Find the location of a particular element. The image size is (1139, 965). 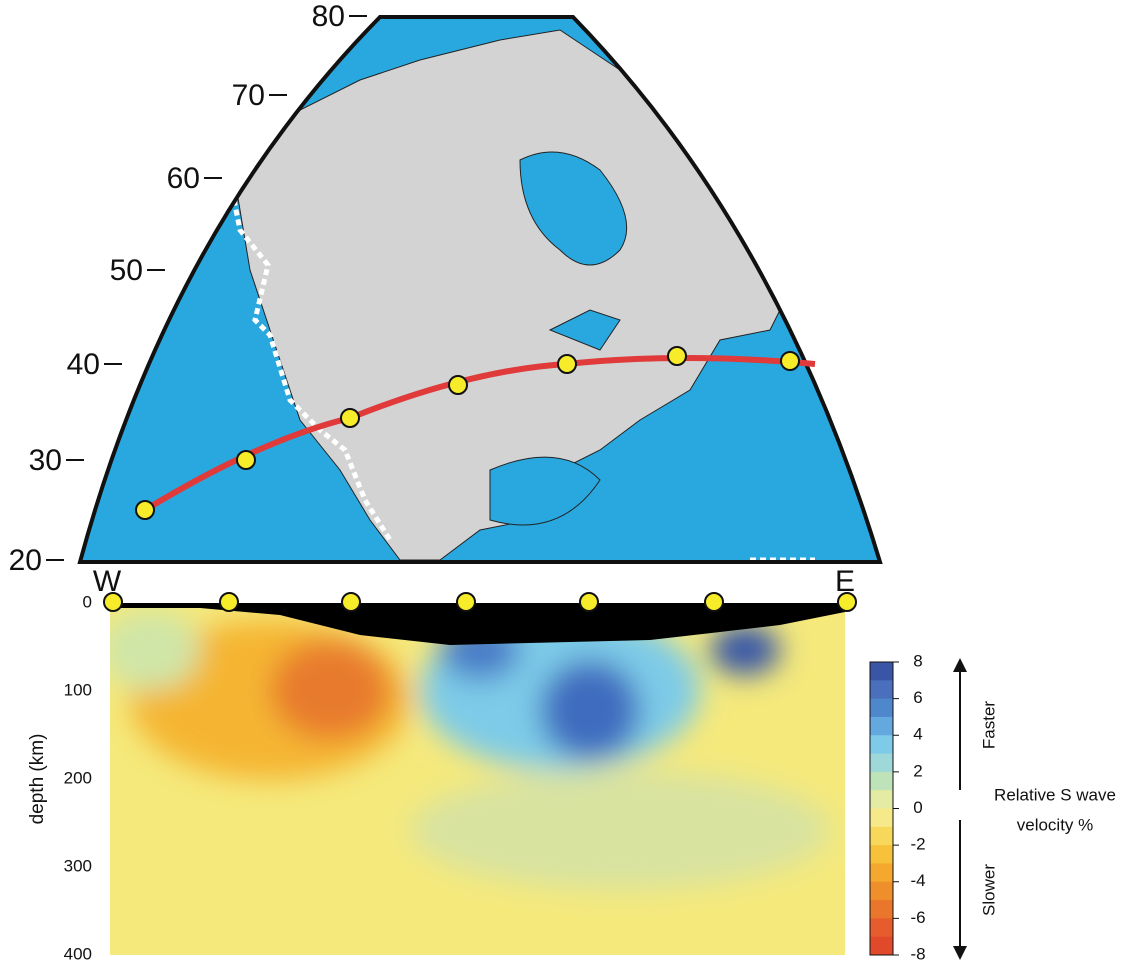

latitude-label: 60 is located at coordinates (183, 178).